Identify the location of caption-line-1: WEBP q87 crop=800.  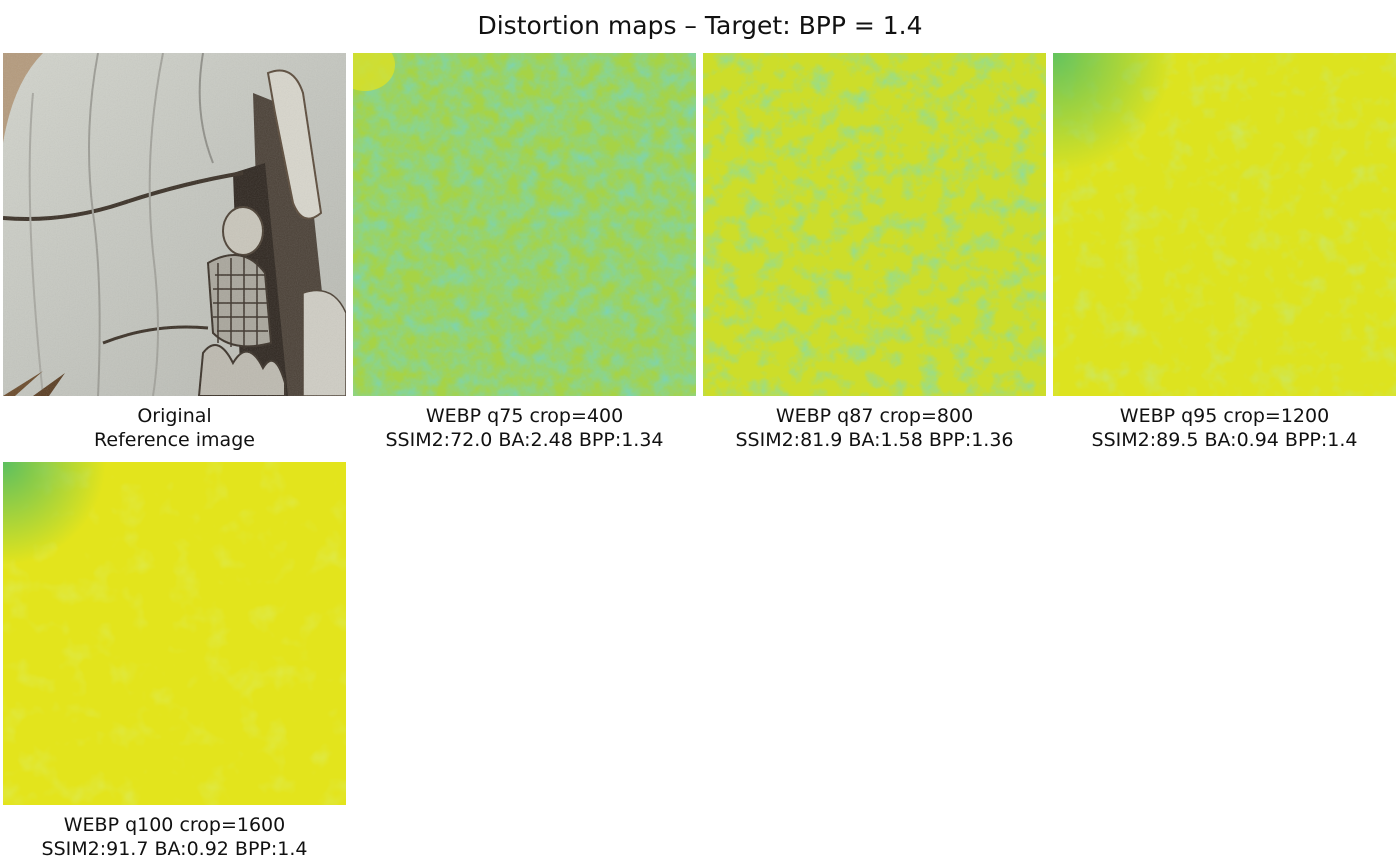
(874, 416).